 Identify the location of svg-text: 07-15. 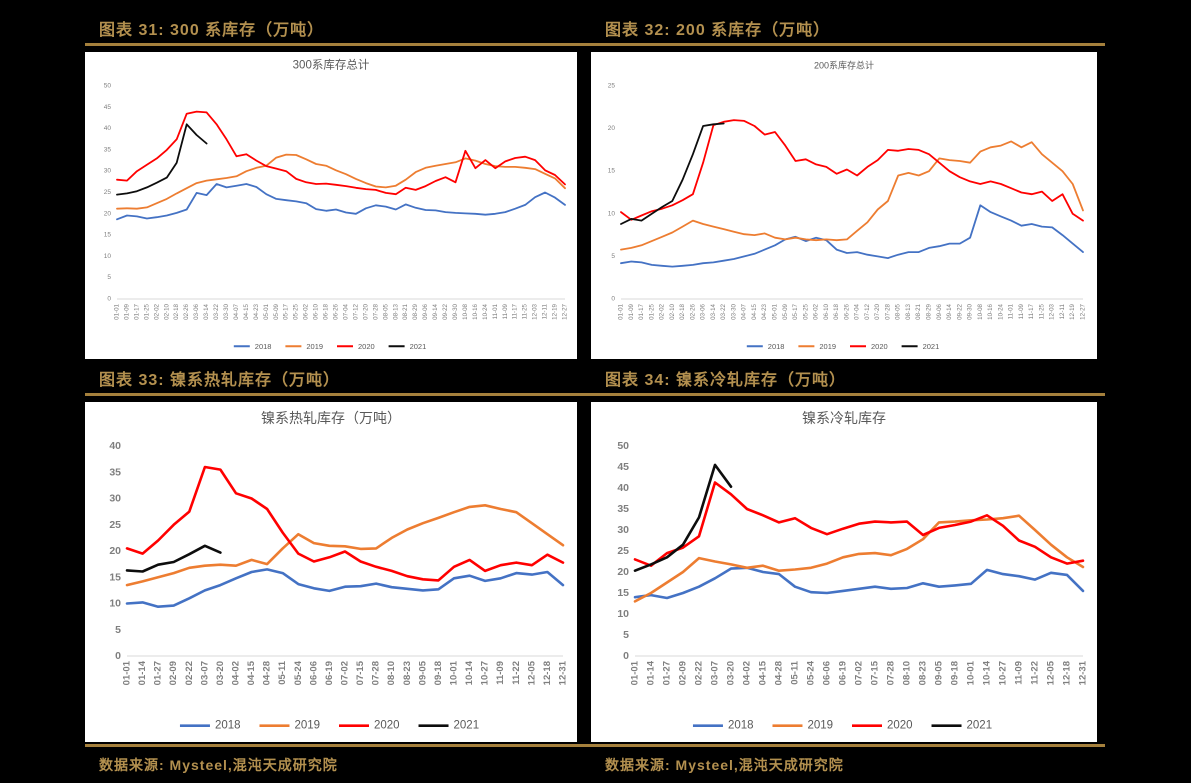
(875, 672).